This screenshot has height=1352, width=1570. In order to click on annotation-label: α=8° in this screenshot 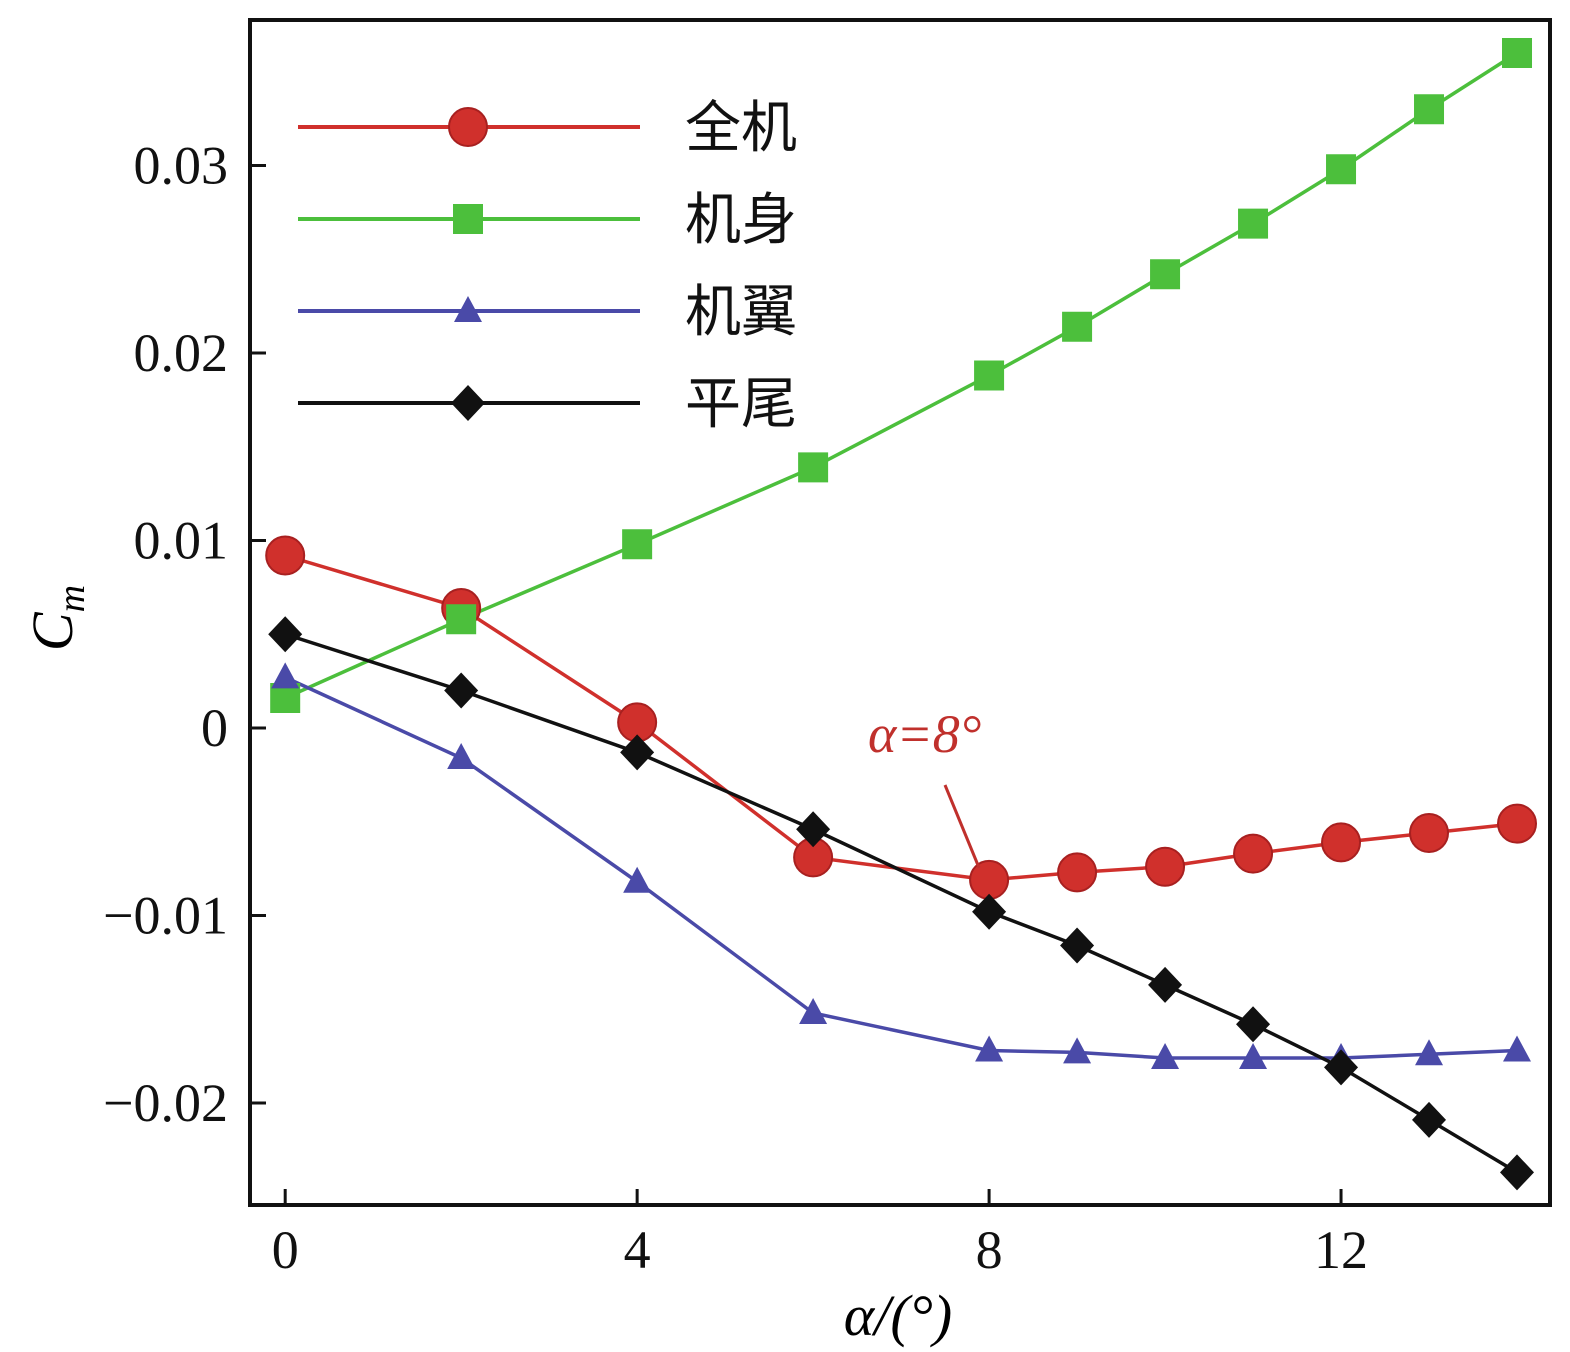, I will do `click(924, 734)`.